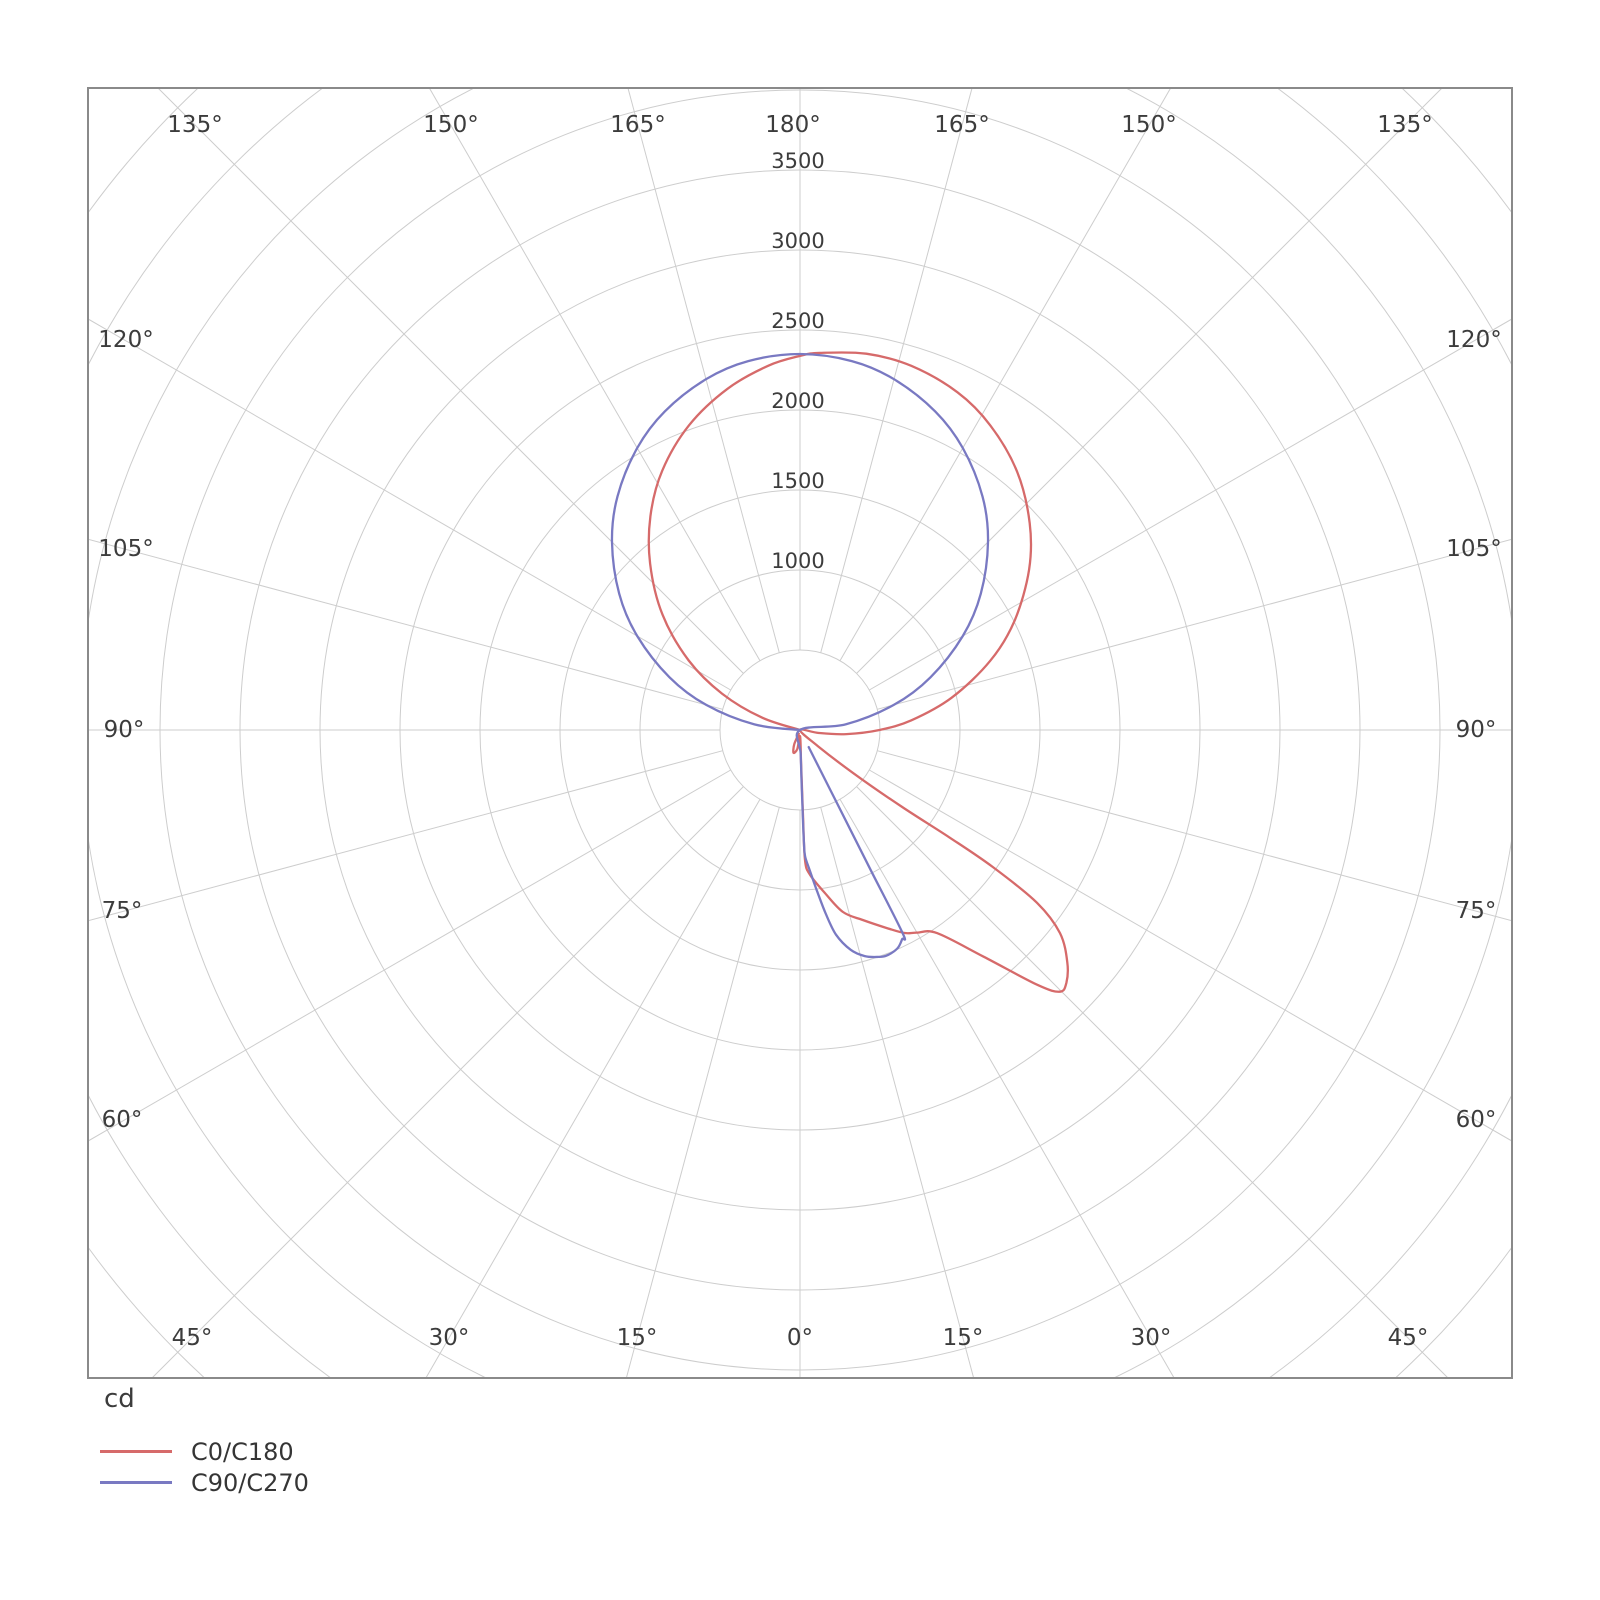  What do you see at coordinates (800, 655) in the screenshot?
I see `curve-c90-c270` at bounding box center [800, 655].